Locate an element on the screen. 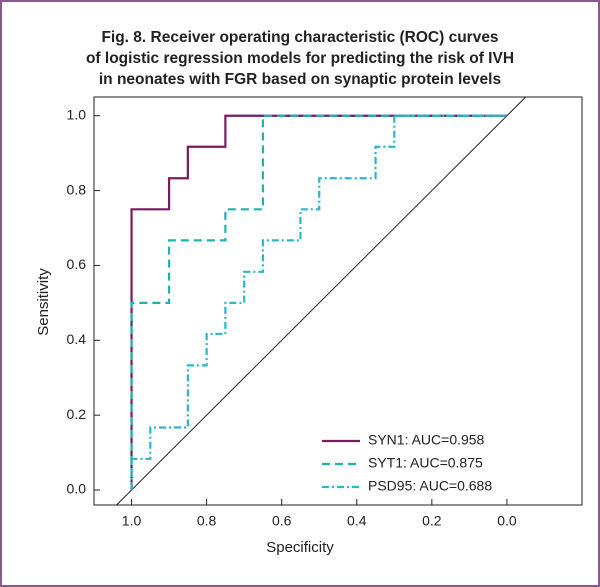  x-tick-label: 0.8 is located at coordinates (207, 521).